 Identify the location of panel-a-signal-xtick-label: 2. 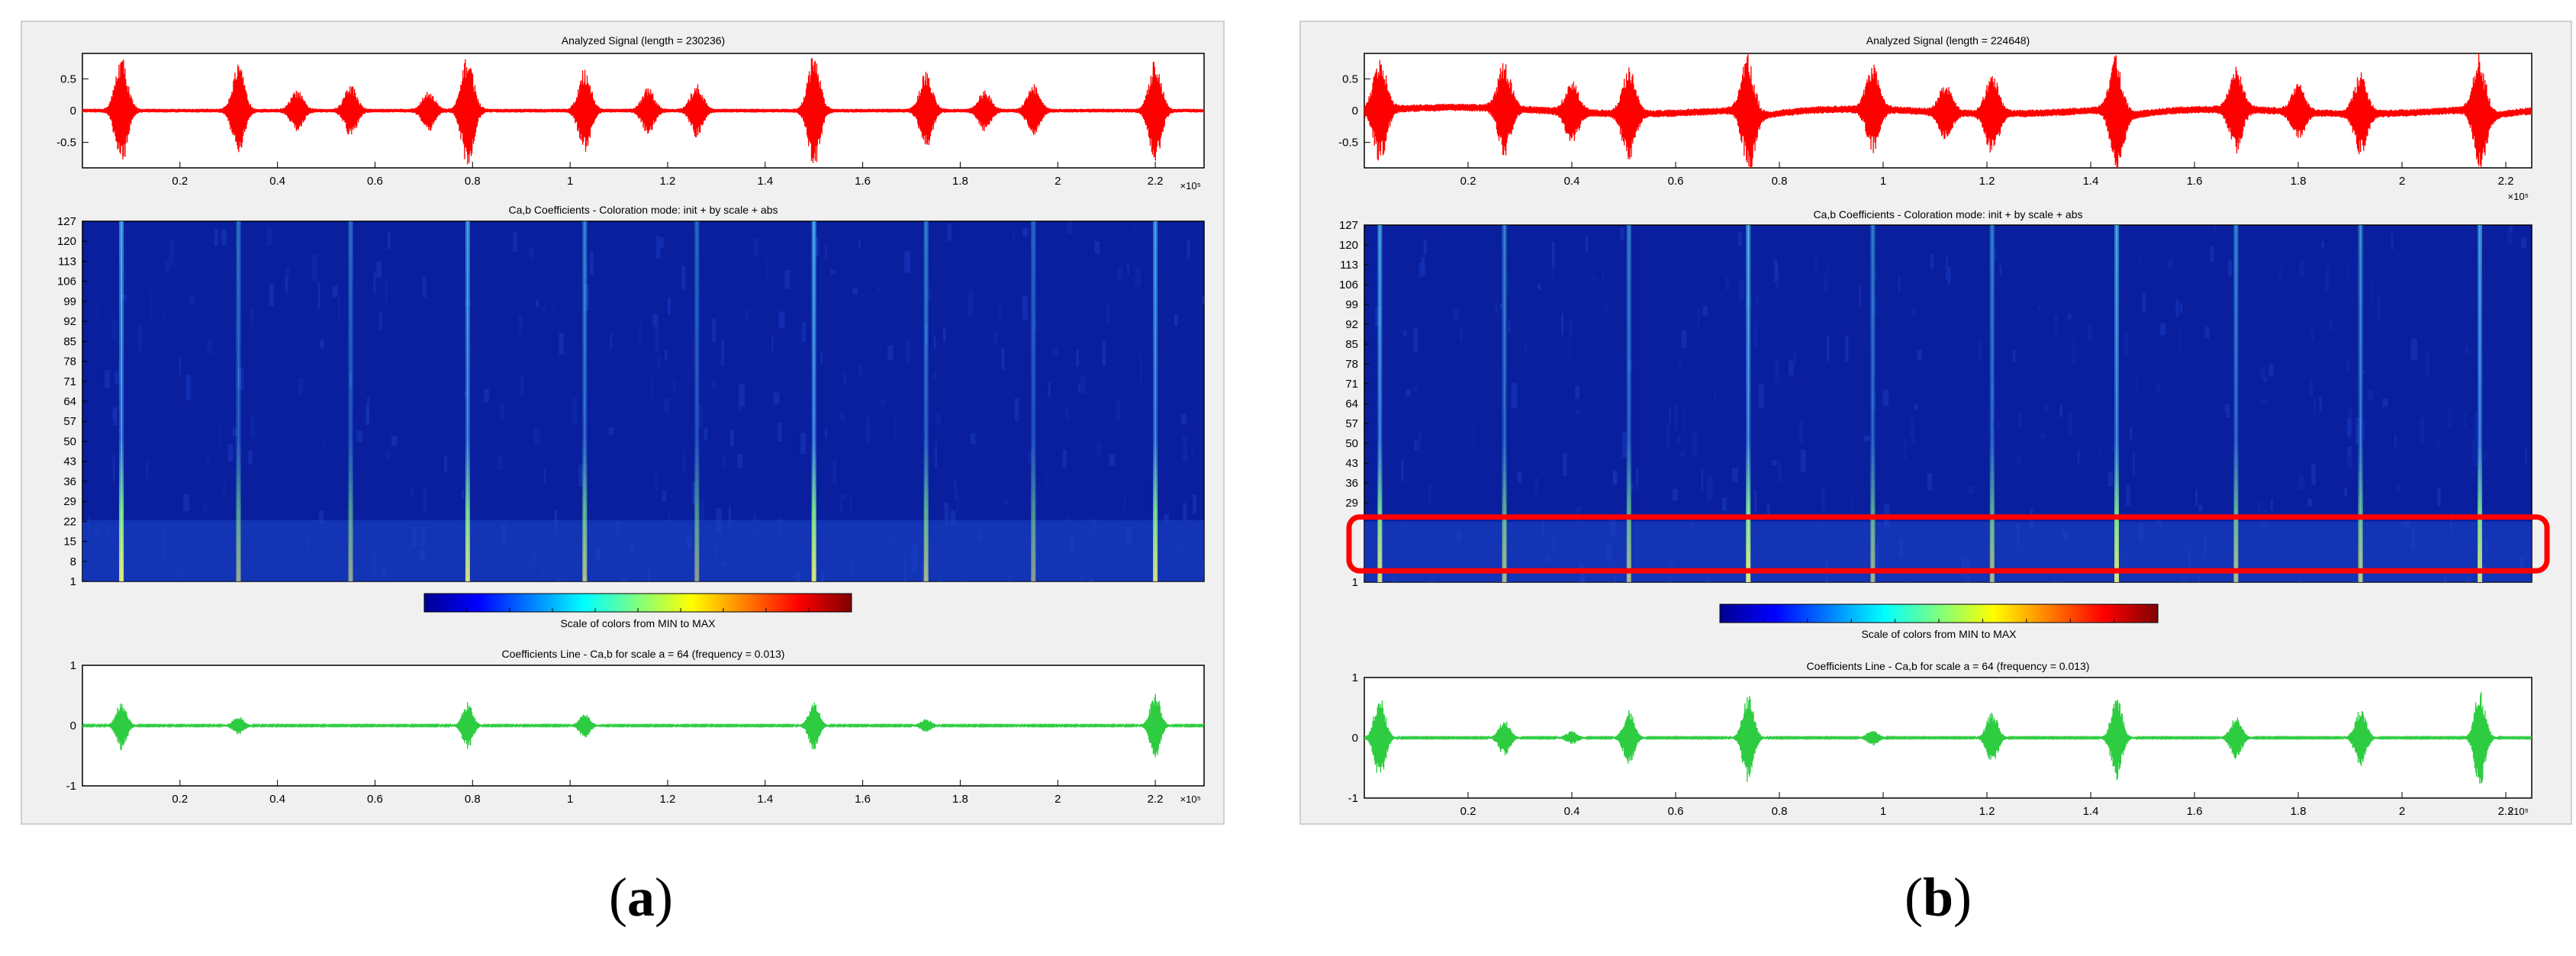
(1058, 181).